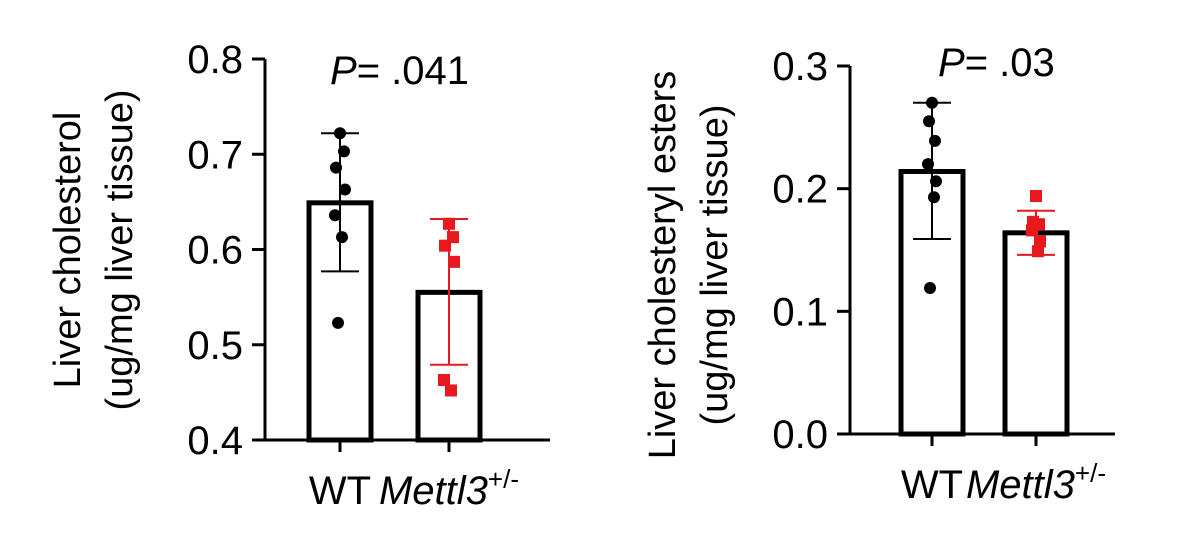 The width and height of the screenshot is (1179, 533). What do you see at coordinates (68, 250) in the screenshot?
I see `y-axis-label: Liver cholesterol` at bounding box center [68, 250].